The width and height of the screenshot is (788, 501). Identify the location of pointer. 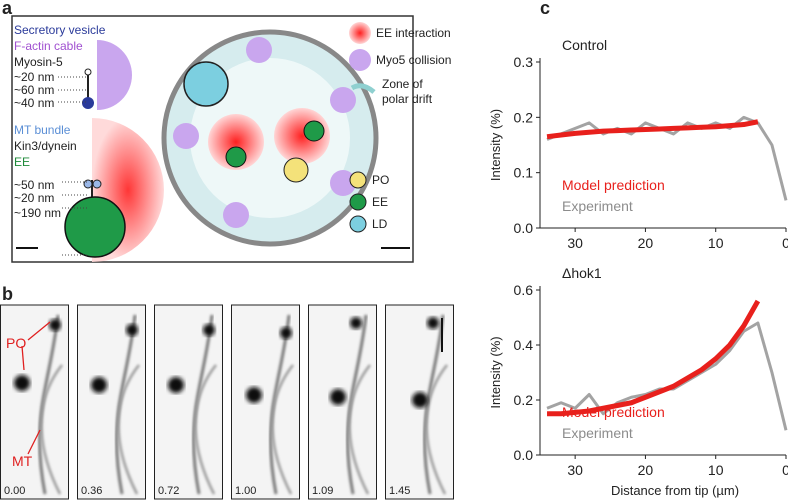
(36, 388).